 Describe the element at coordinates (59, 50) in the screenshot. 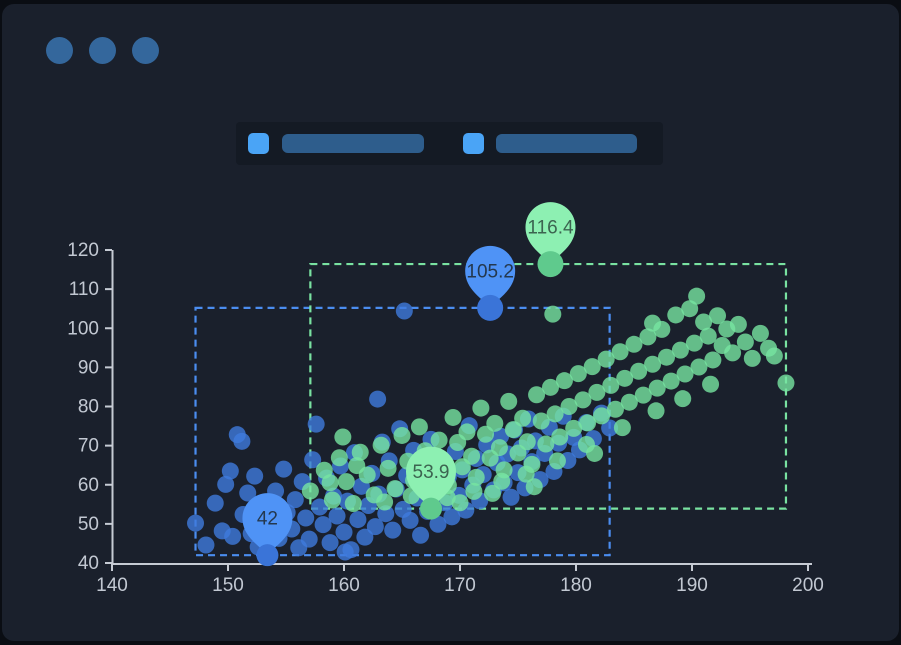

I see `window-dot-1-icon` at that location.